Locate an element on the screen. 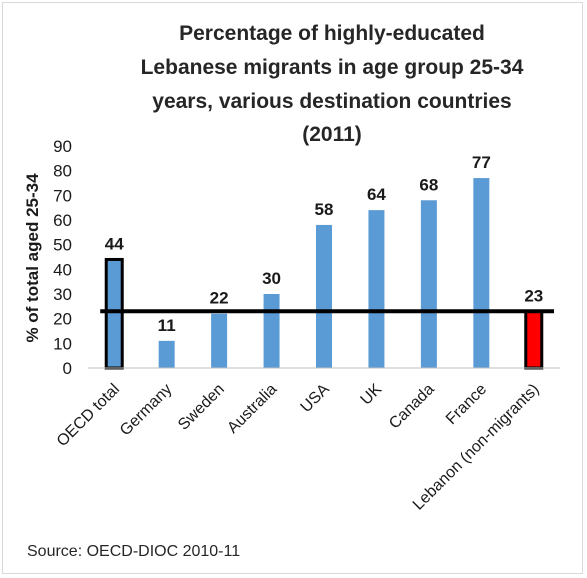 The image size is (587, 578). data-label: 77 is located at coordinates (481, 162).